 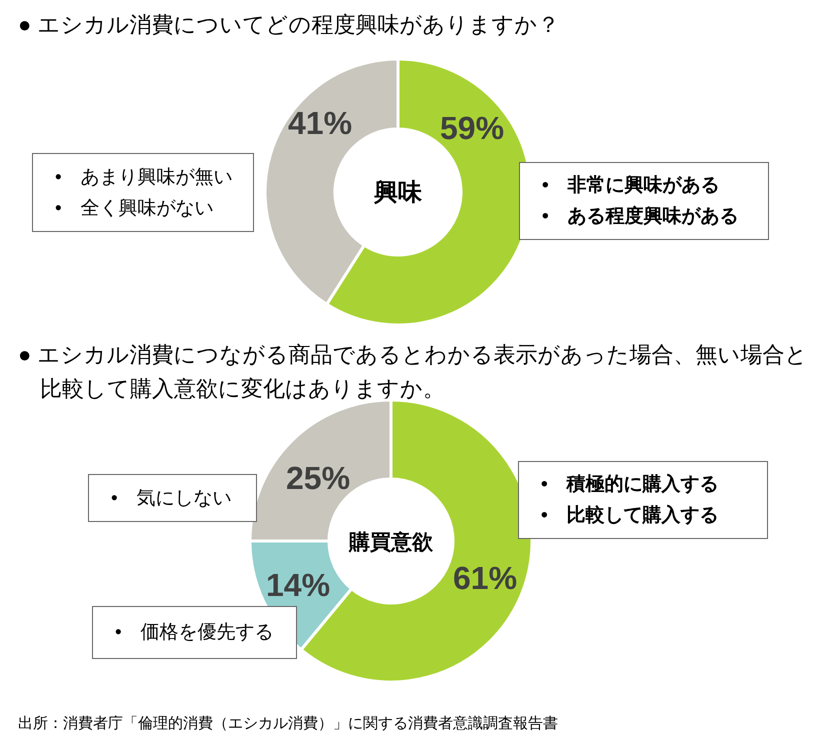 I want to click on text: • 比較して購入する, so click(x=630, y=516).